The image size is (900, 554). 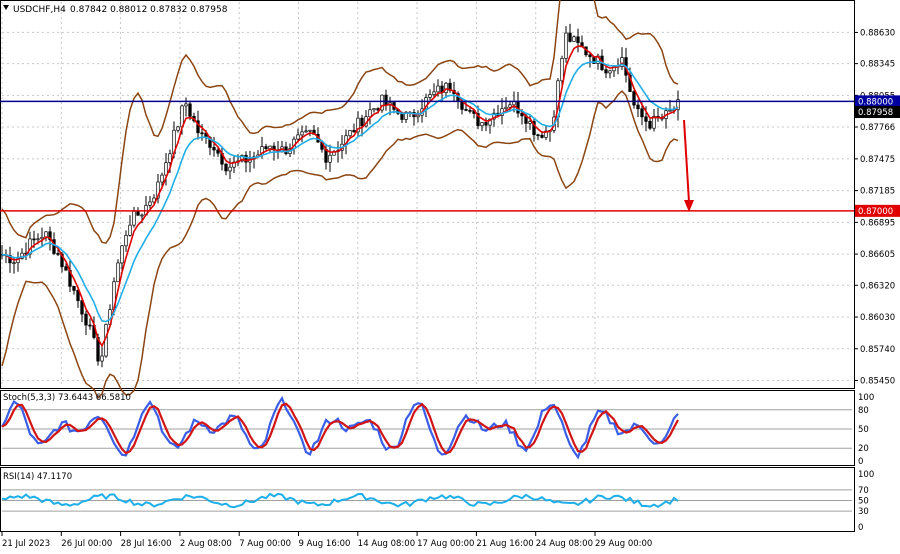 I want to click on stochastic-label: Stoch(5,3,3) 73.6443 66.5810, so click(x=67, y=398).